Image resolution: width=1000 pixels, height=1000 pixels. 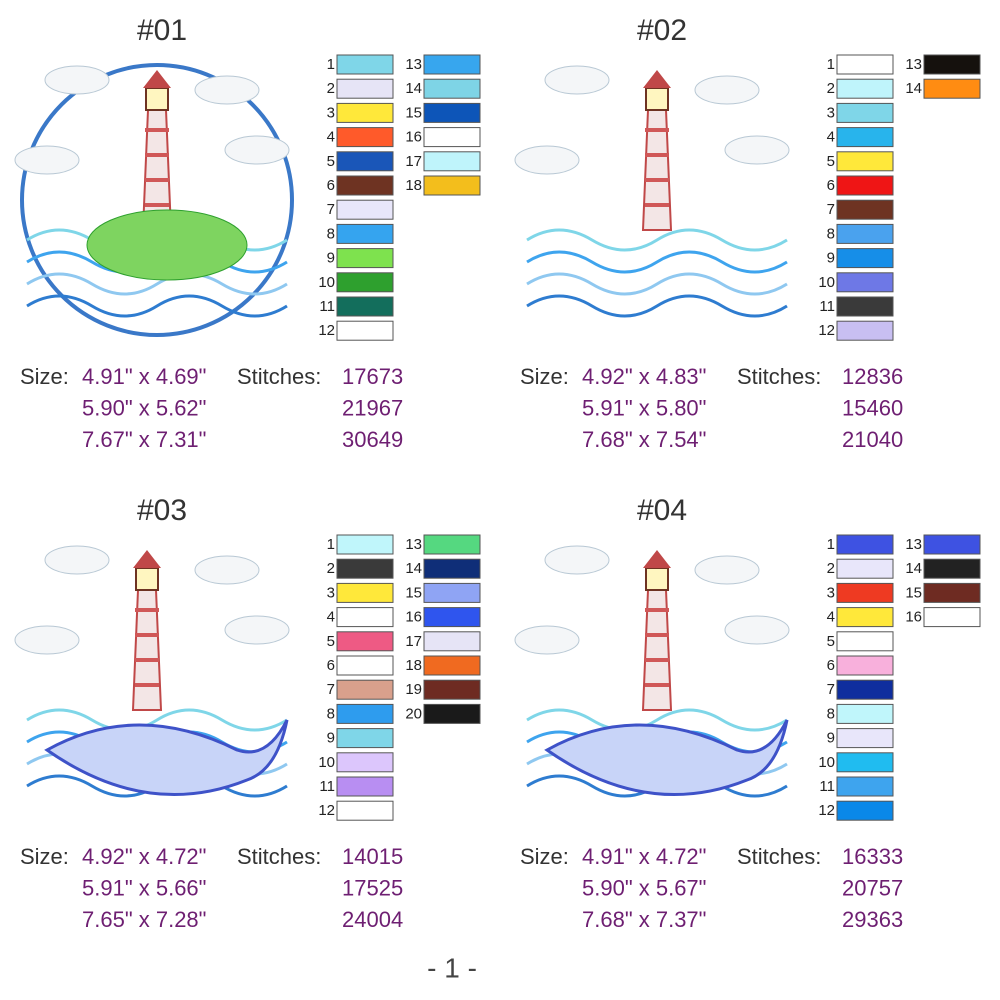 I want to click on color-number: 15, so click(x=913, y=592).